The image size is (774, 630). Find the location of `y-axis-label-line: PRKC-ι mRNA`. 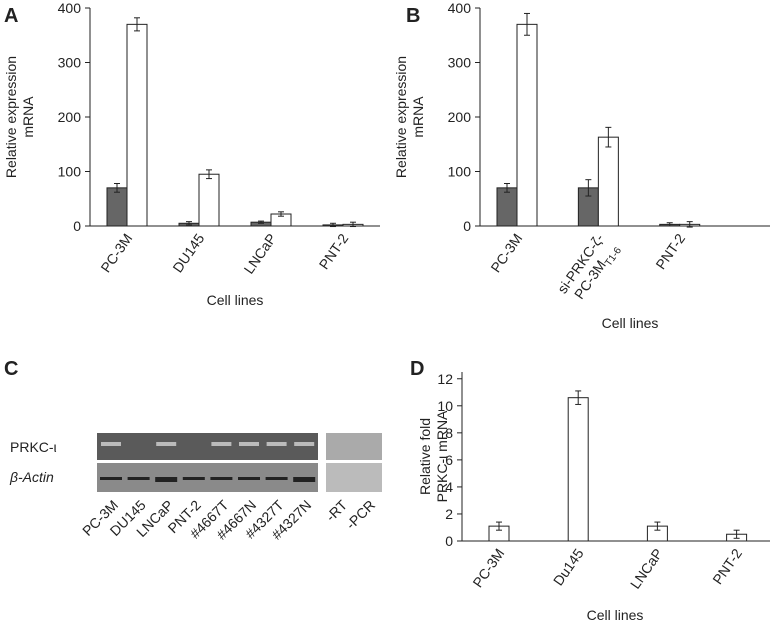

y-axis-label-line: PRKC-ι mRNA is located at coordinates (442, 456).